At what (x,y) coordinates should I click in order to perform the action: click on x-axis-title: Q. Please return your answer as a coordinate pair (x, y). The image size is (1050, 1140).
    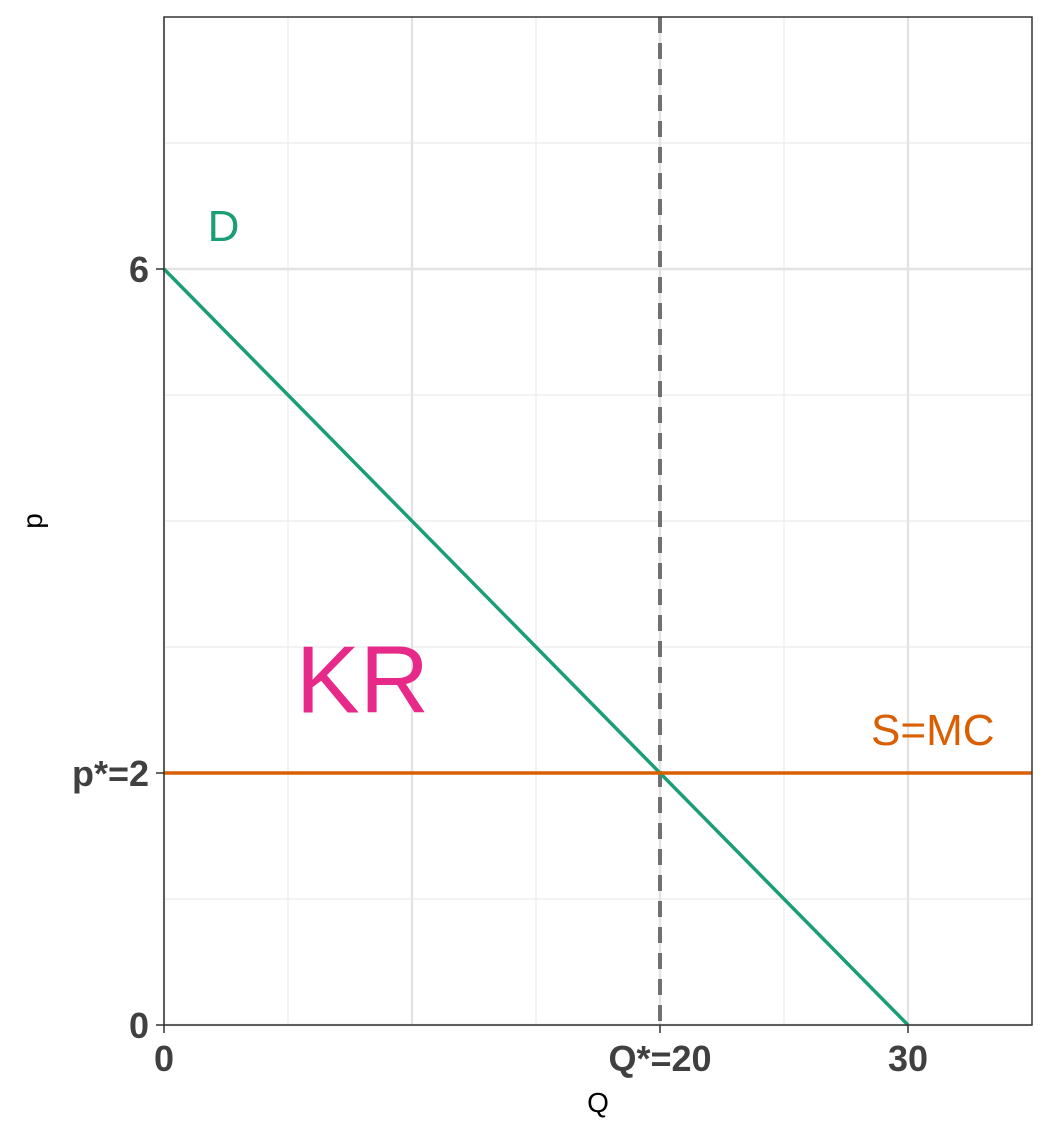
    Looking at the image, I should click on (598, 1102).